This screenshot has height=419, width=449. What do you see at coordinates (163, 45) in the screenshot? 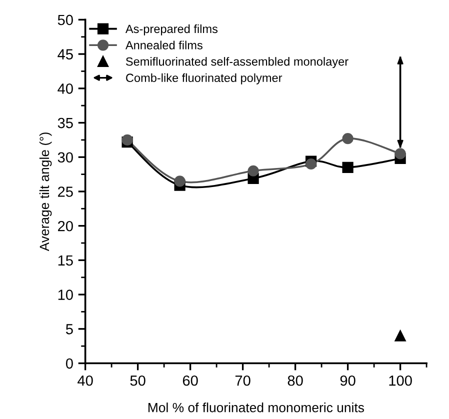
I see `legend-label: Annealed films` at bounding box center [163, 45].